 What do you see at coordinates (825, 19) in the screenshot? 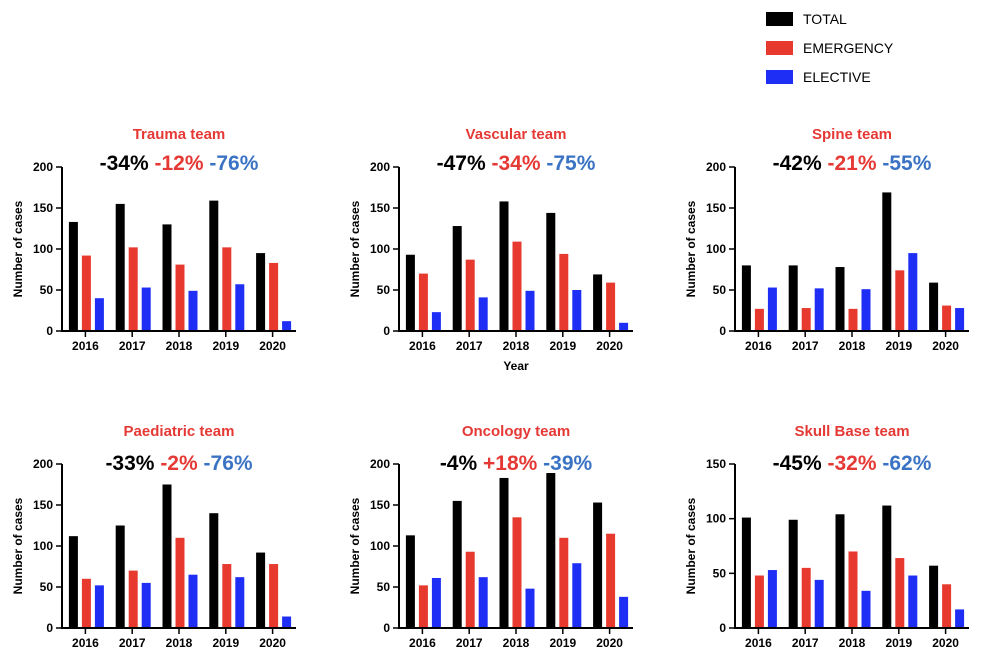
I see `legend-label-total: TOTAL` at bounding box center [825, 19].